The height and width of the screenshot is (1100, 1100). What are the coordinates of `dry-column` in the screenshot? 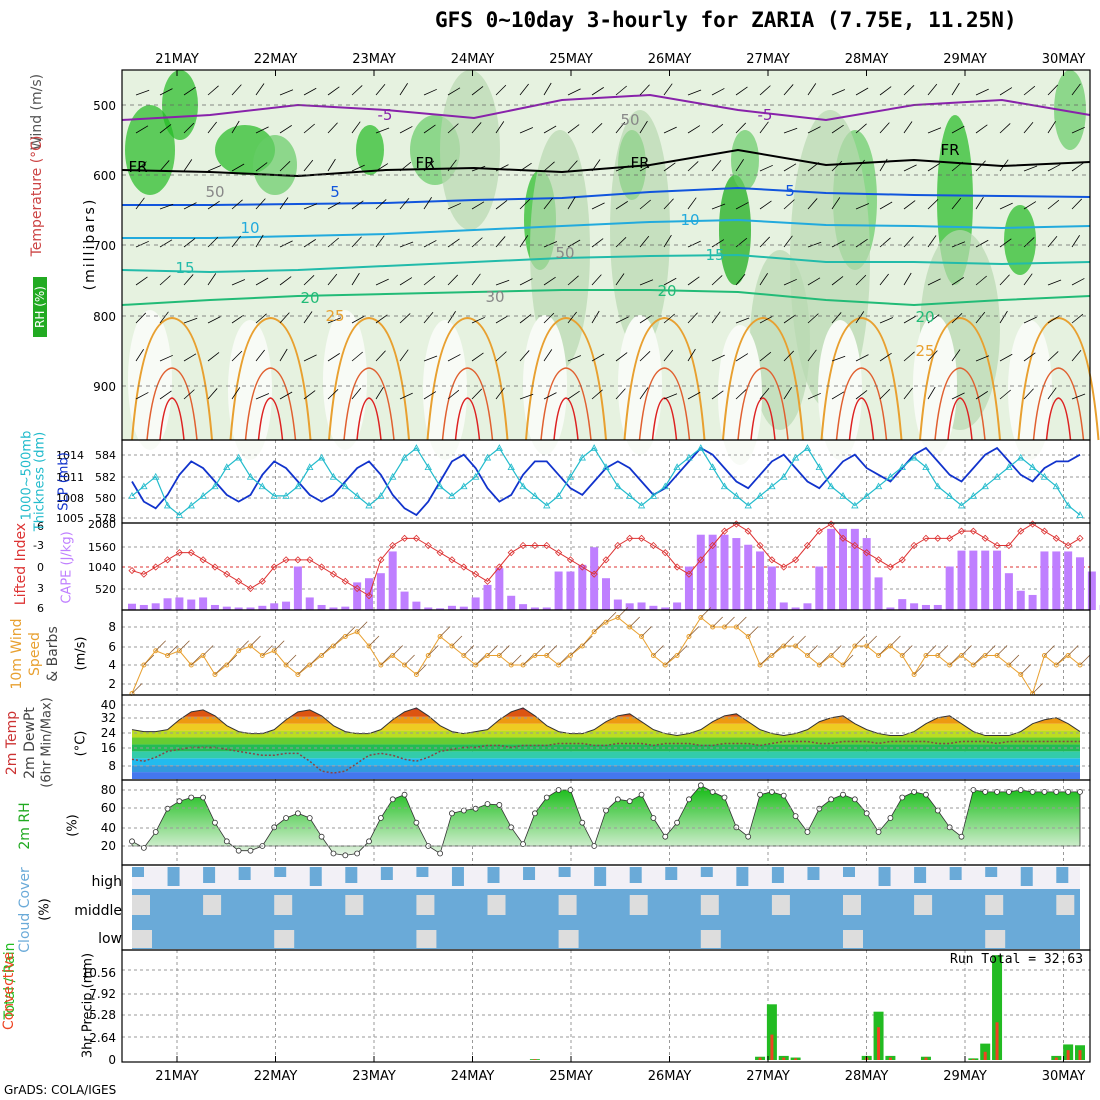 It's located at (935, 385).